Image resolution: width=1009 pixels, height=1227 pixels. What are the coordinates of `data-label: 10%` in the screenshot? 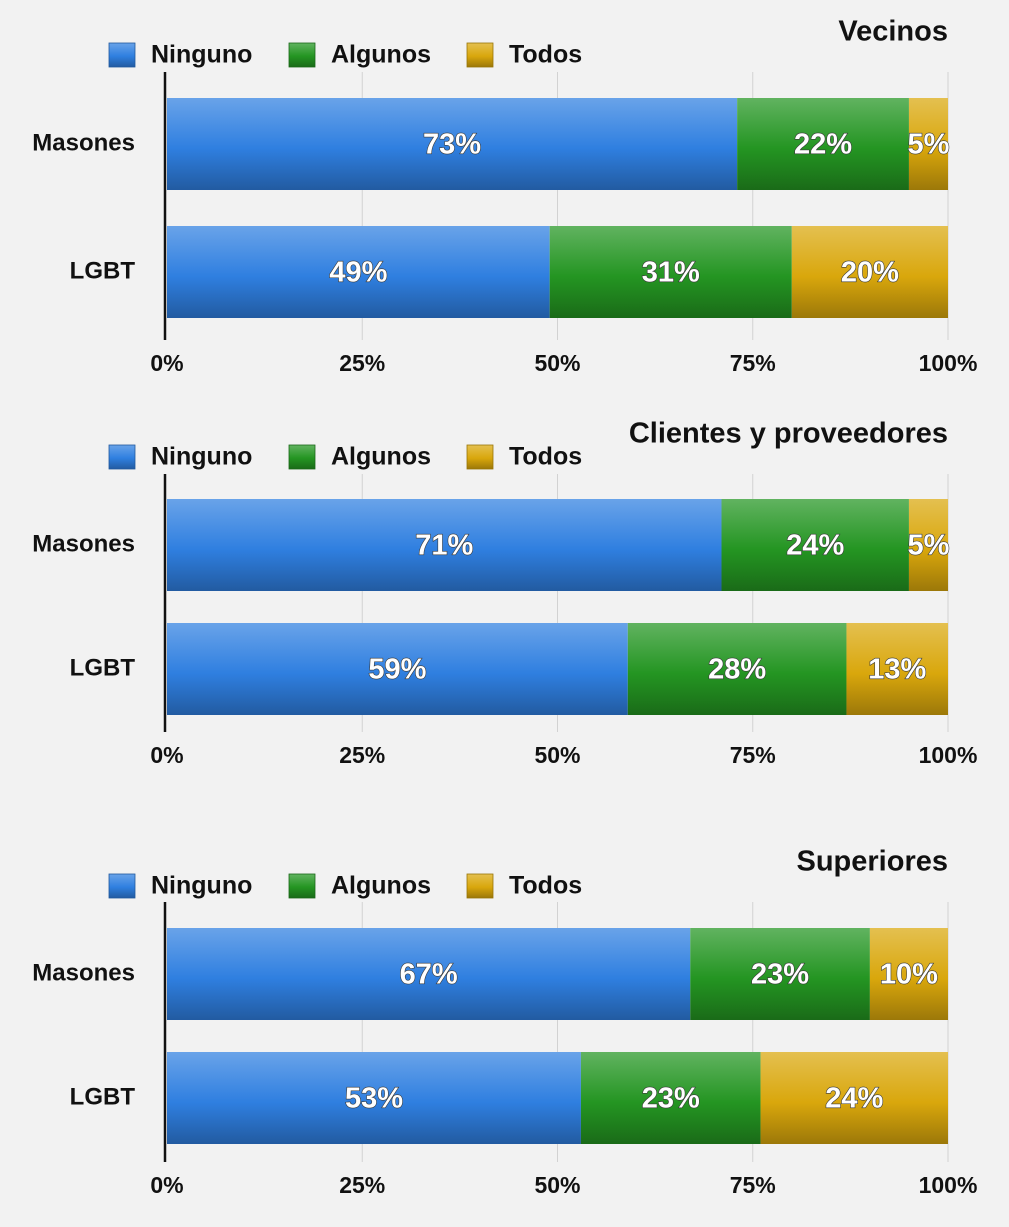 It's located at (909, 975).